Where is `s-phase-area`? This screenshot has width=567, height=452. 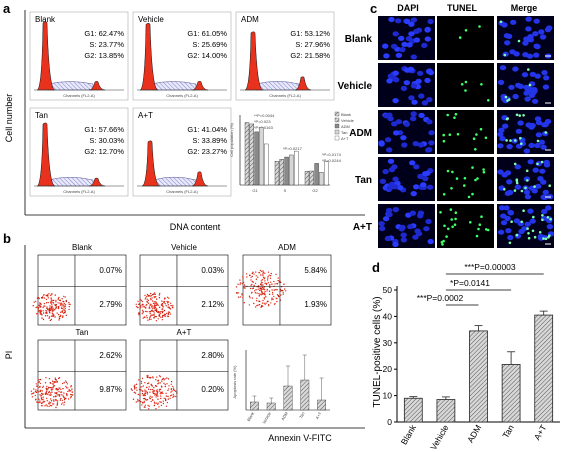 s-phase-area is located at coordinates (70, 86).